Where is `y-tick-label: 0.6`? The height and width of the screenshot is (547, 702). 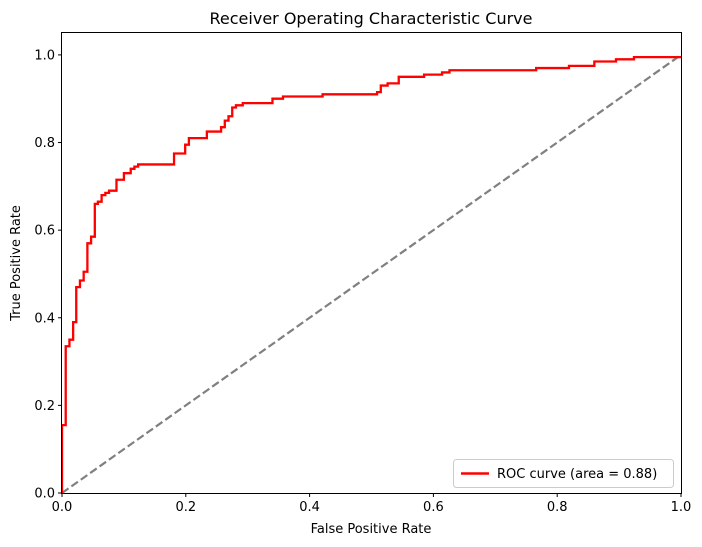
y-tick-label: 0.6 is located at coordinates (44, 231).